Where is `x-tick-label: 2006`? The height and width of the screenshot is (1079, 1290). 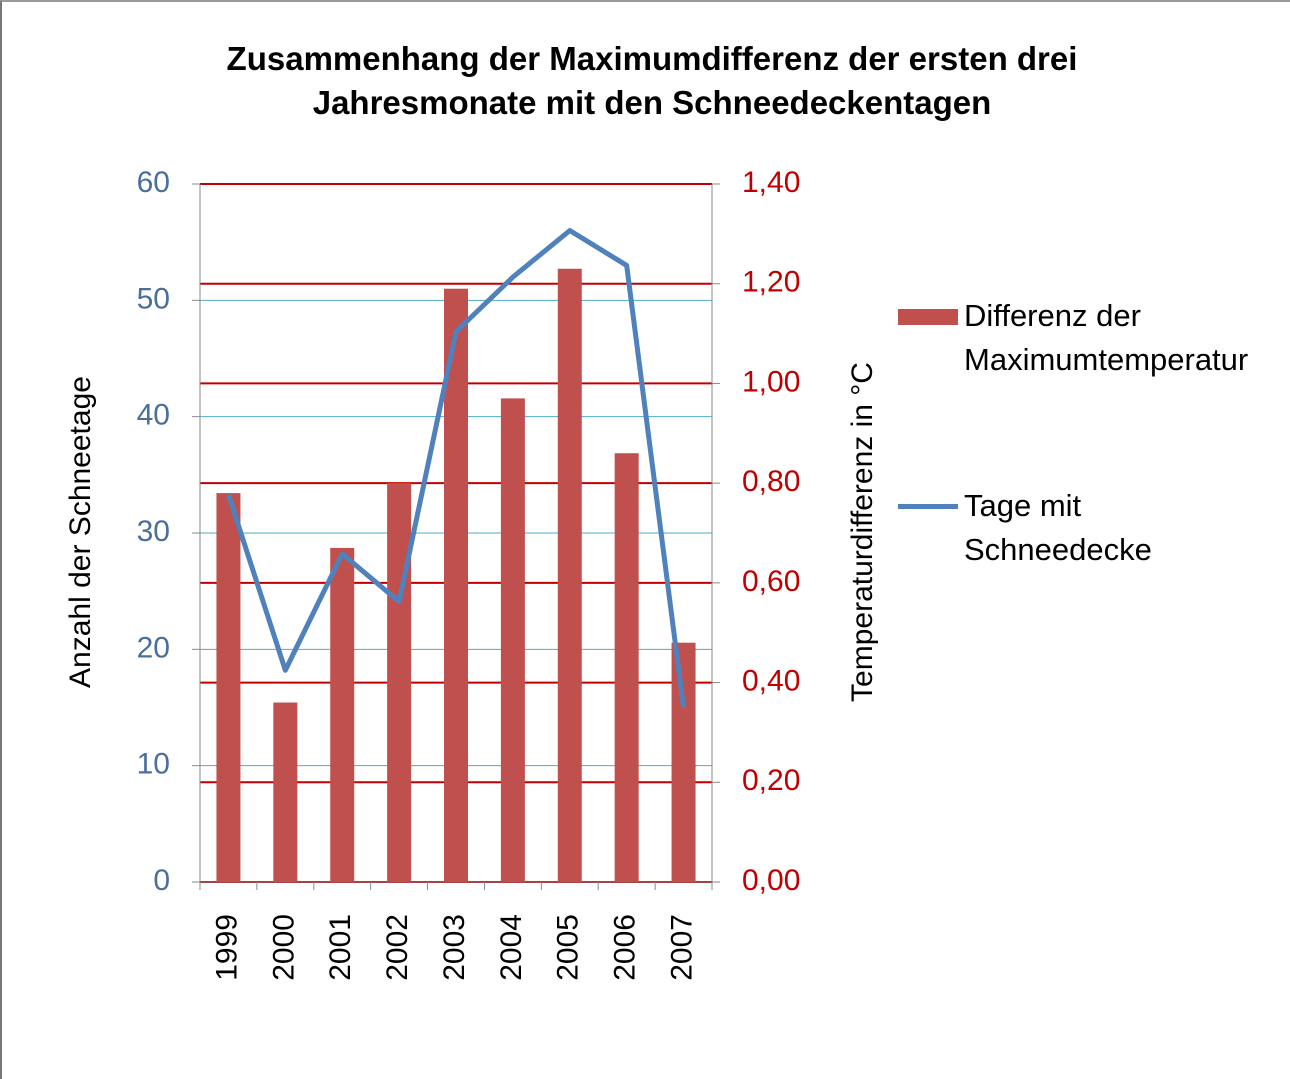 x-tick-label: 2006 is located at coordinates (625, 947).